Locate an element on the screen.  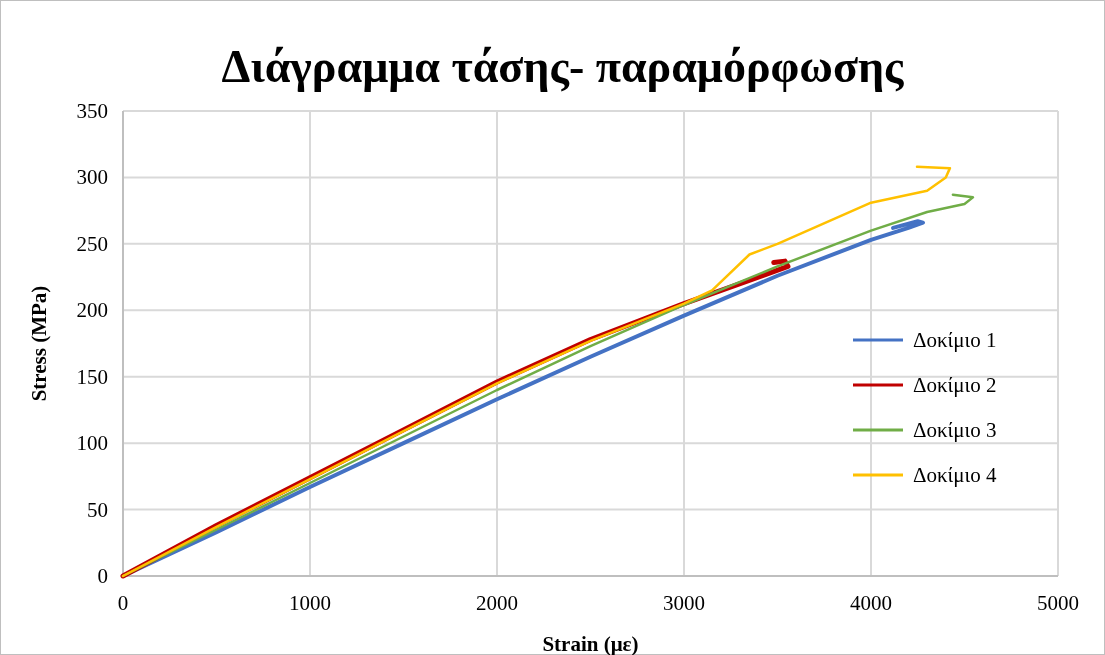
chart-title: Διάγραμμα τάσης- παραμόρφωσης is located at coordinates (563, 66).